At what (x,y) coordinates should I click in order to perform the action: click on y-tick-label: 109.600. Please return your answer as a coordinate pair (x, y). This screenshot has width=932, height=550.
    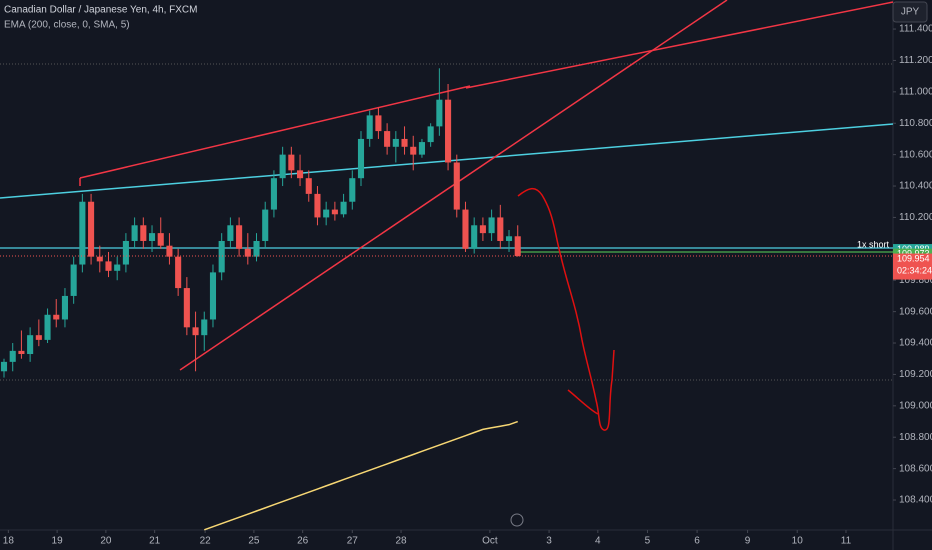
    Looking at the image, I should click on (915, 311).